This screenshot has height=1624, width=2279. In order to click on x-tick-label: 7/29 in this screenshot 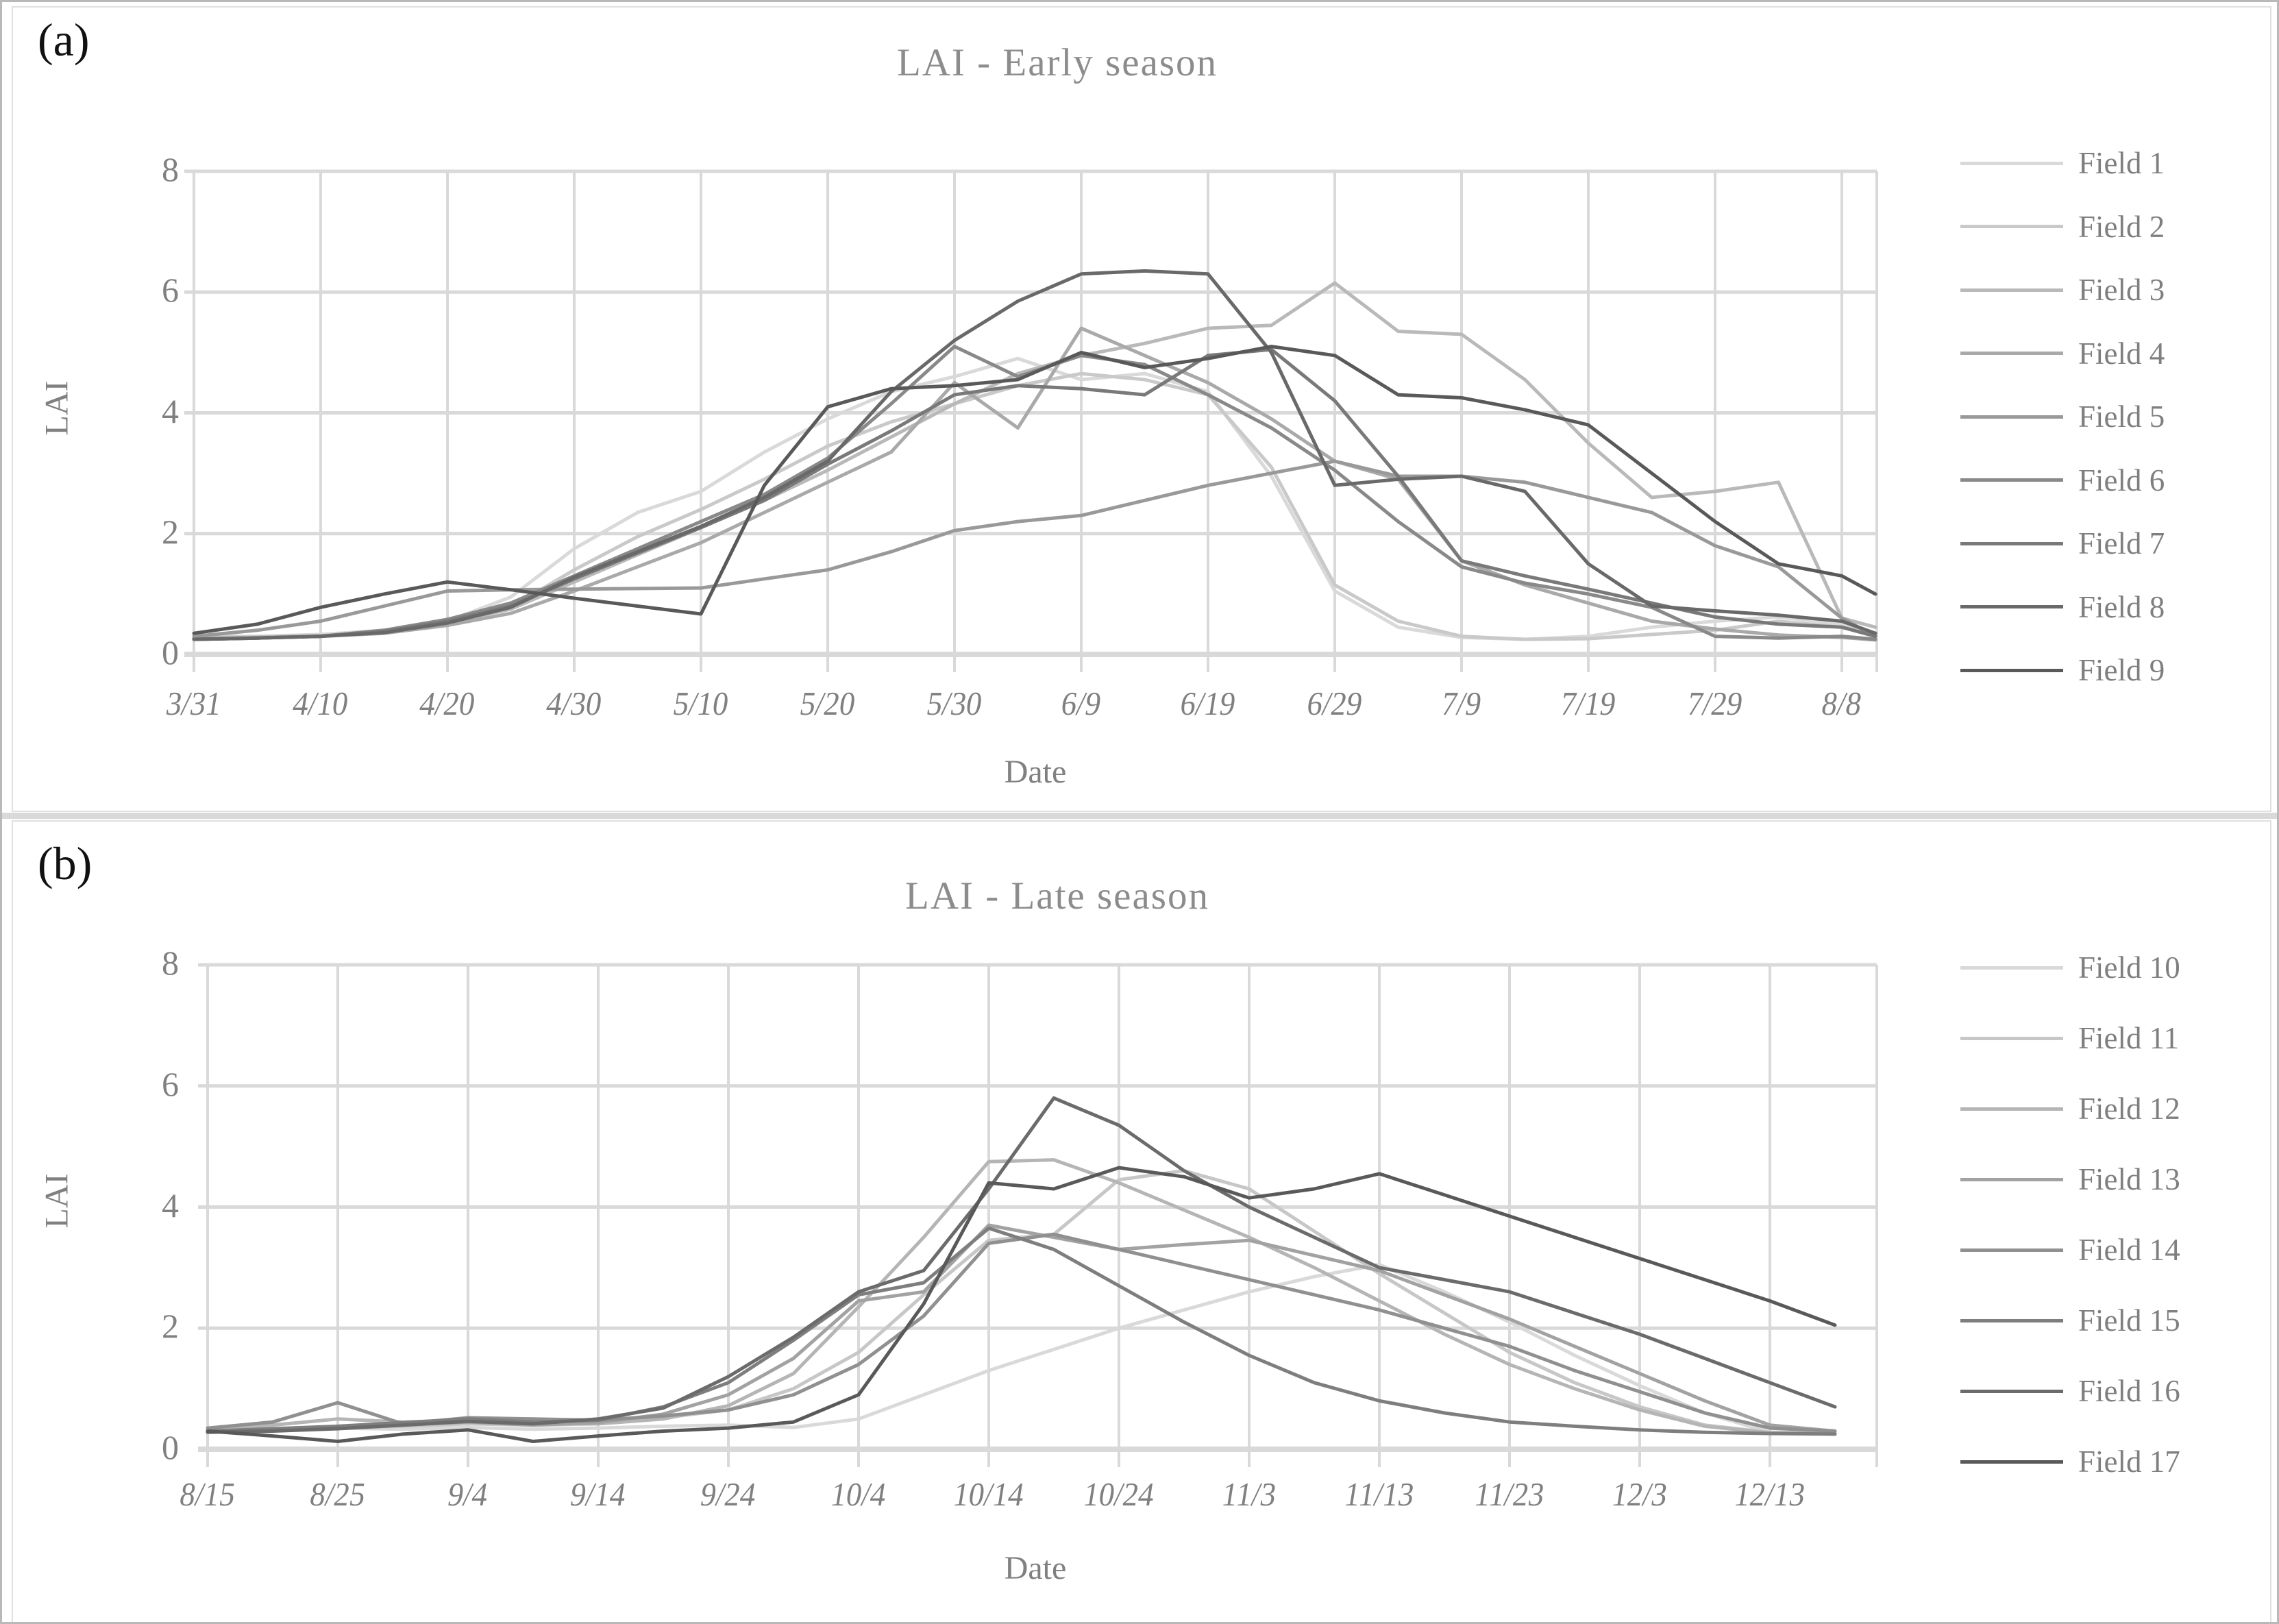, I will do `click(1715, 703)`.